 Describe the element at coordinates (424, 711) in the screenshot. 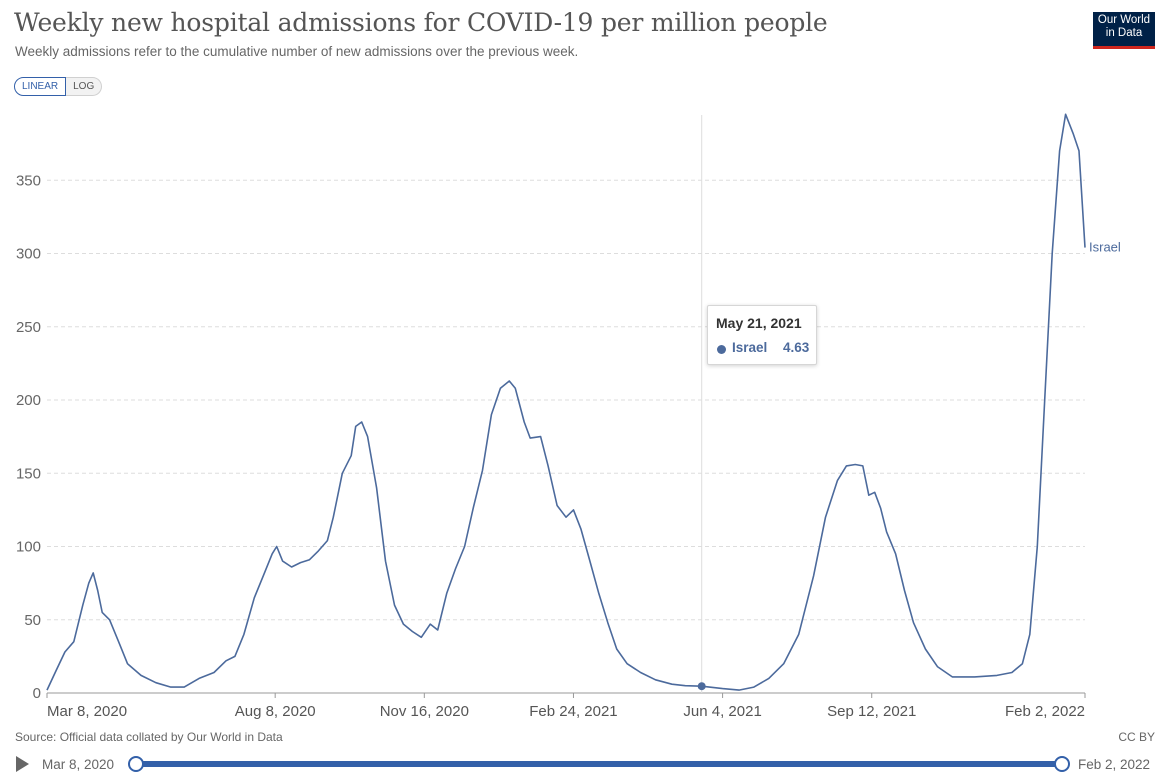

I see `x-tick-label: Nov 16, 2020` at that location.